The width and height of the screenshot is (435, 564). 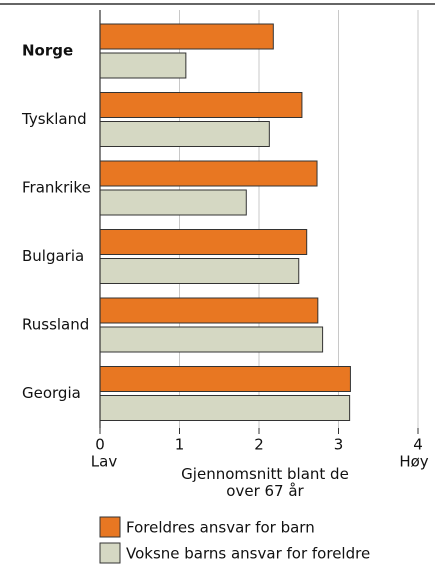 What do you see at coordinates (339, 445) in the screenshot?
I see `x-tick-label: 3` at bounding box center [339, 445].